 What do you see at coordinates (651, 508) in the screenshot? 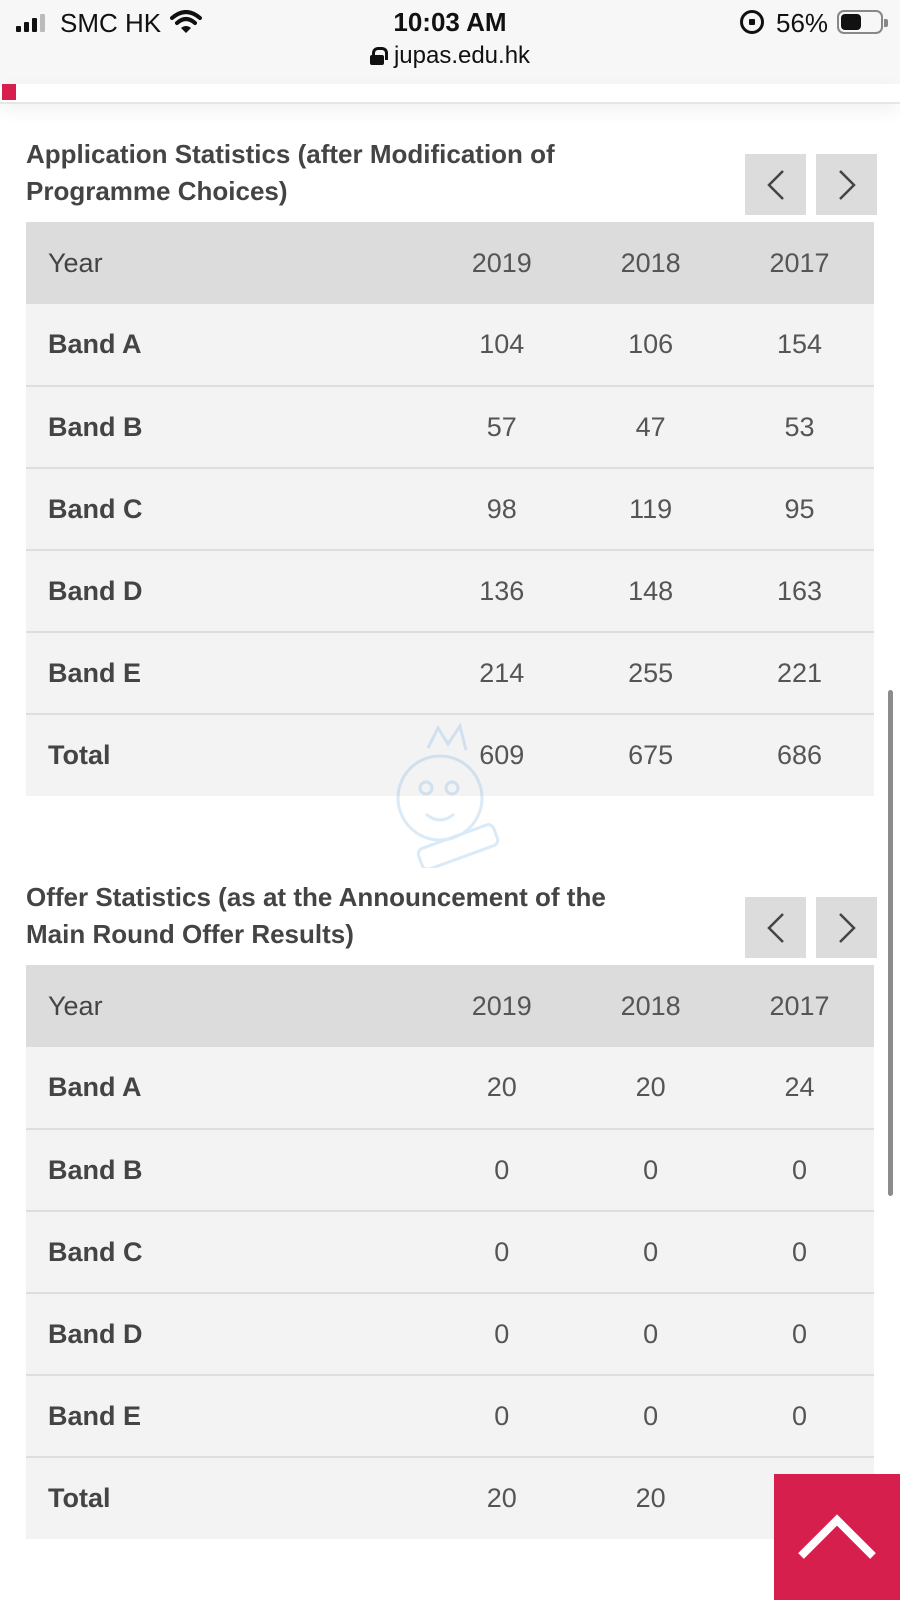
I see `cell-value: 119` at bounding box center [651, 508].